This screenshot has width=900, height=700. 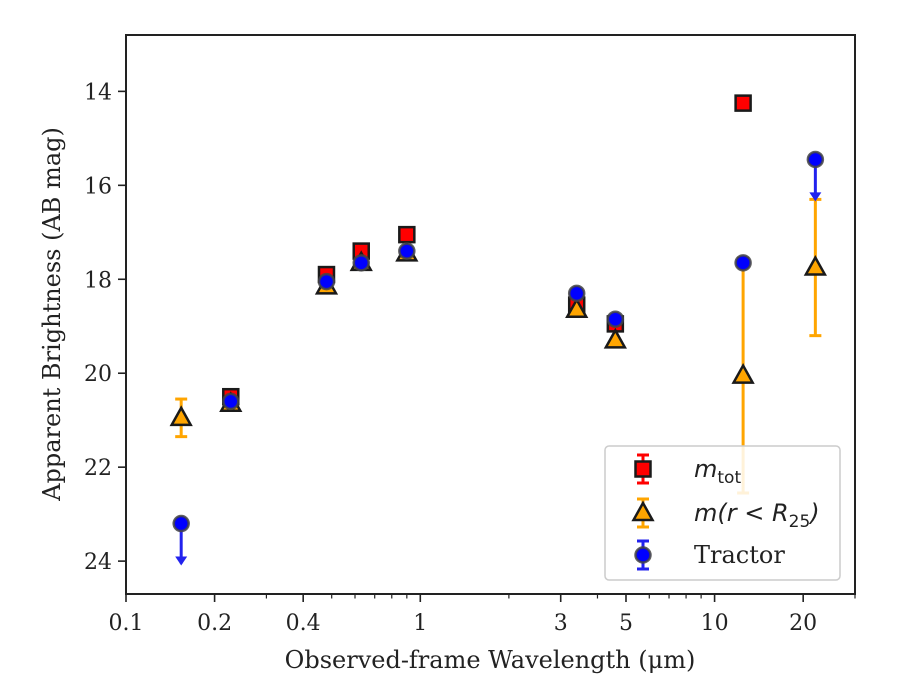 What do you see at coordinates (126, 623) in the screenshot?
I see `x-tick-label: 0.1` at bounding box center [126, 623].